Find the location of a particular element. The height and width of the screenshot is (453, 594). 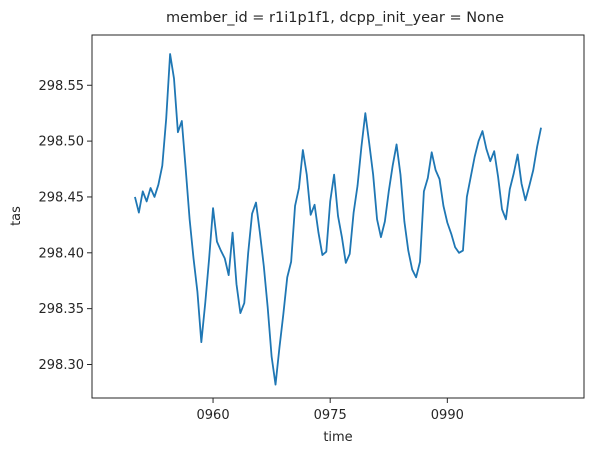

y-axis-label: tas is located at coordinates (16, 216).